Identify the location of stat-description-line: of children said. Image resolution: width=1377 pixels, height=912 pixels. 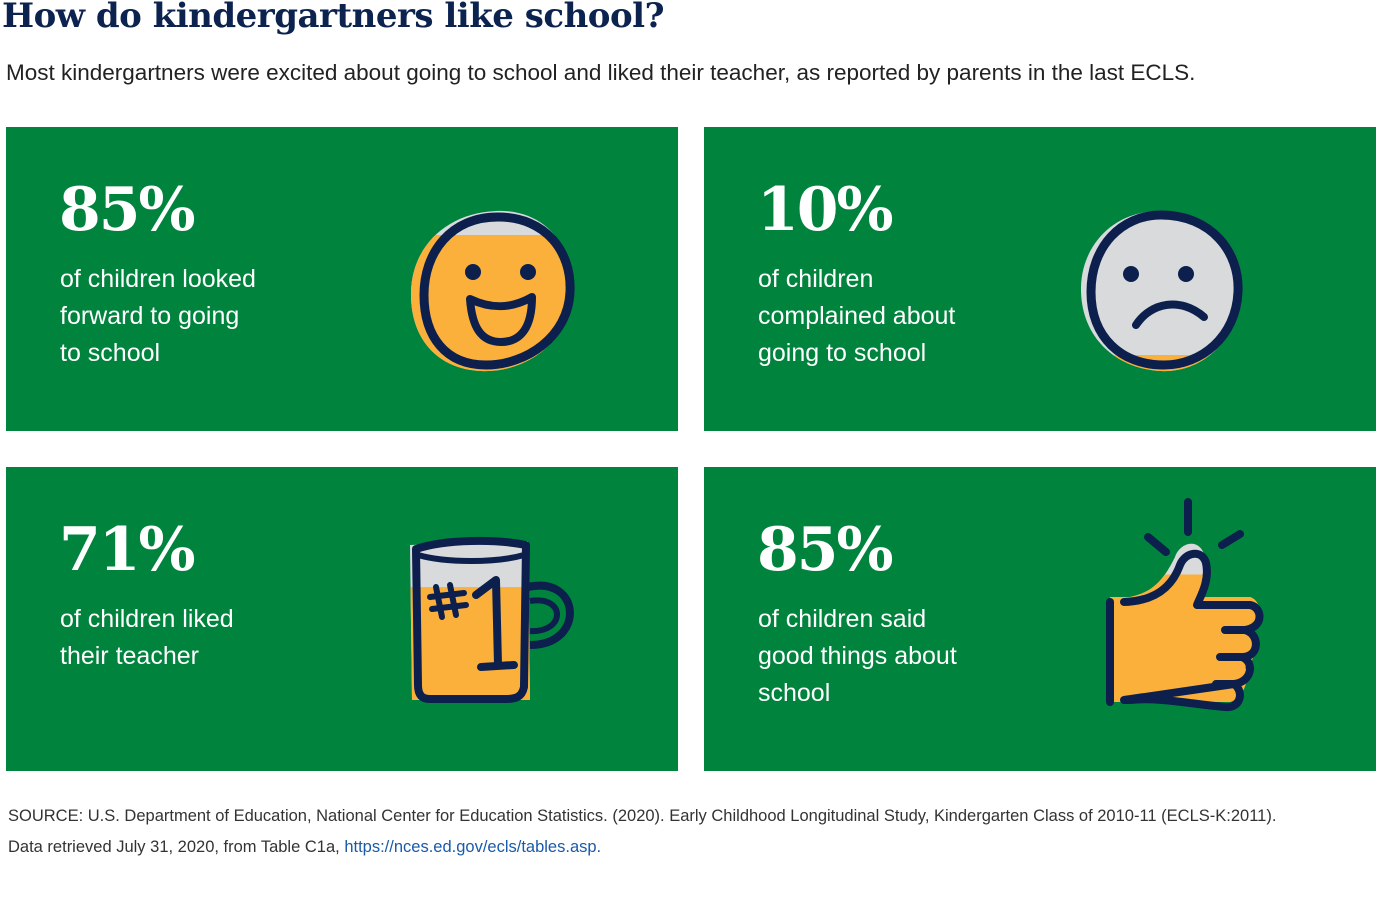
(842, 619).